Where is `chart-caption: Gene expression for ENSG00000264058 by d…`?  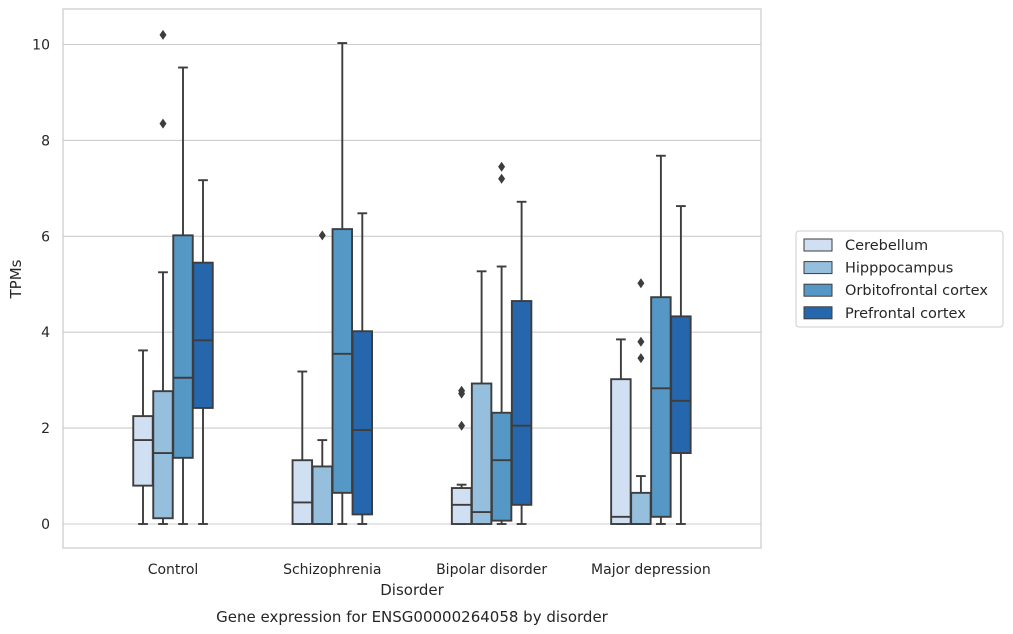 chart-caption: Gene expression for ENSG00000264058 by d… is located at coordinates (412, 617).